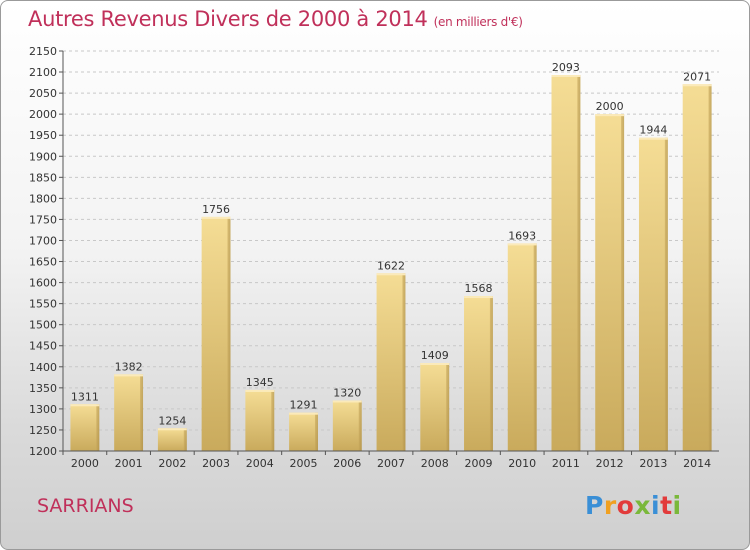  Describe the element at coordinates (43, 198) in the screenshot. I see `y-tick-label: 1800` at that location.